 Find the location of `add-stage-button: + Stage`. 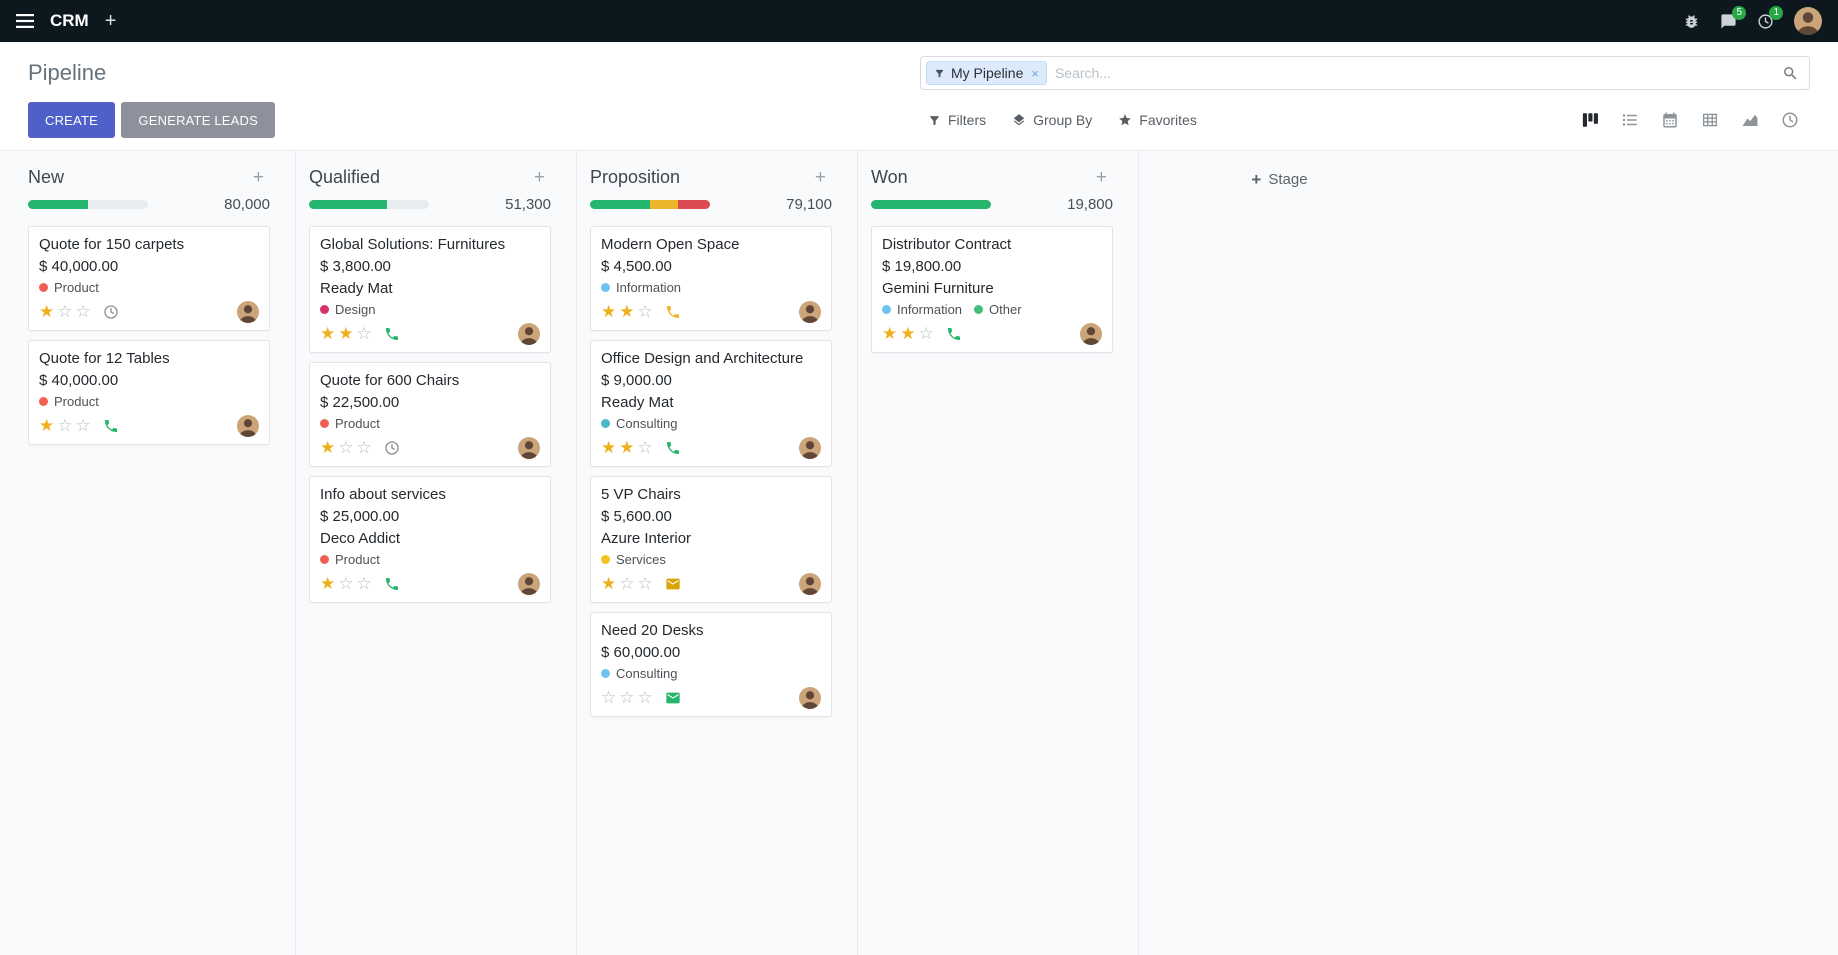

add-stage-button: + Stage is located at coordinates (1279, 179).